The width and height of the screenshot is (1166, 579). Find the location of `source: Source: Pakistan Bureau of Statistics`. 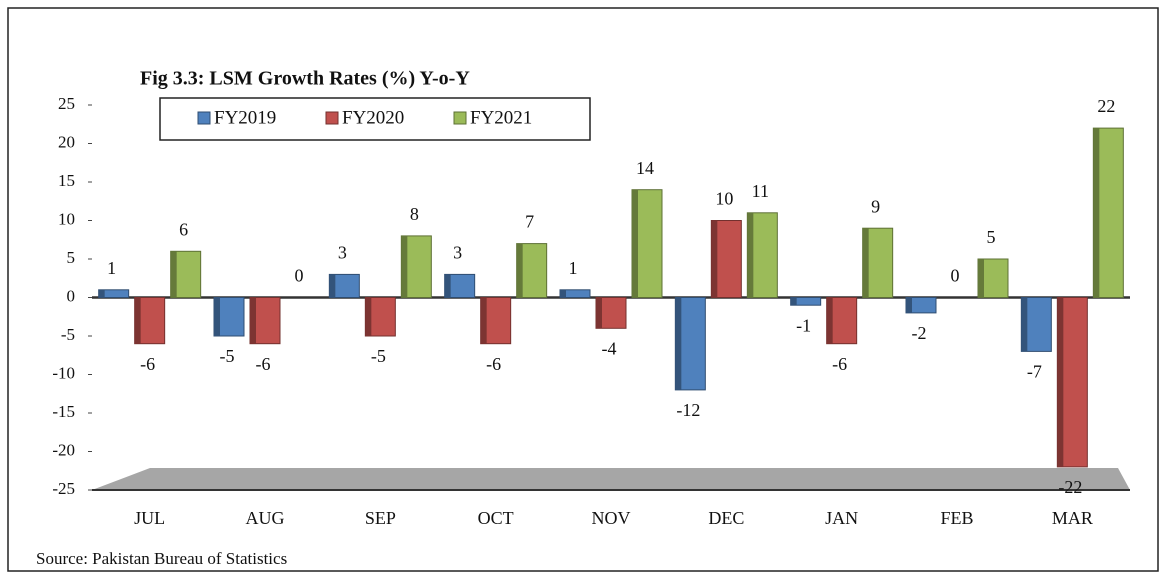

source: Source: Pakistan Bureau of Statistics is located at coordinates (161, 558).